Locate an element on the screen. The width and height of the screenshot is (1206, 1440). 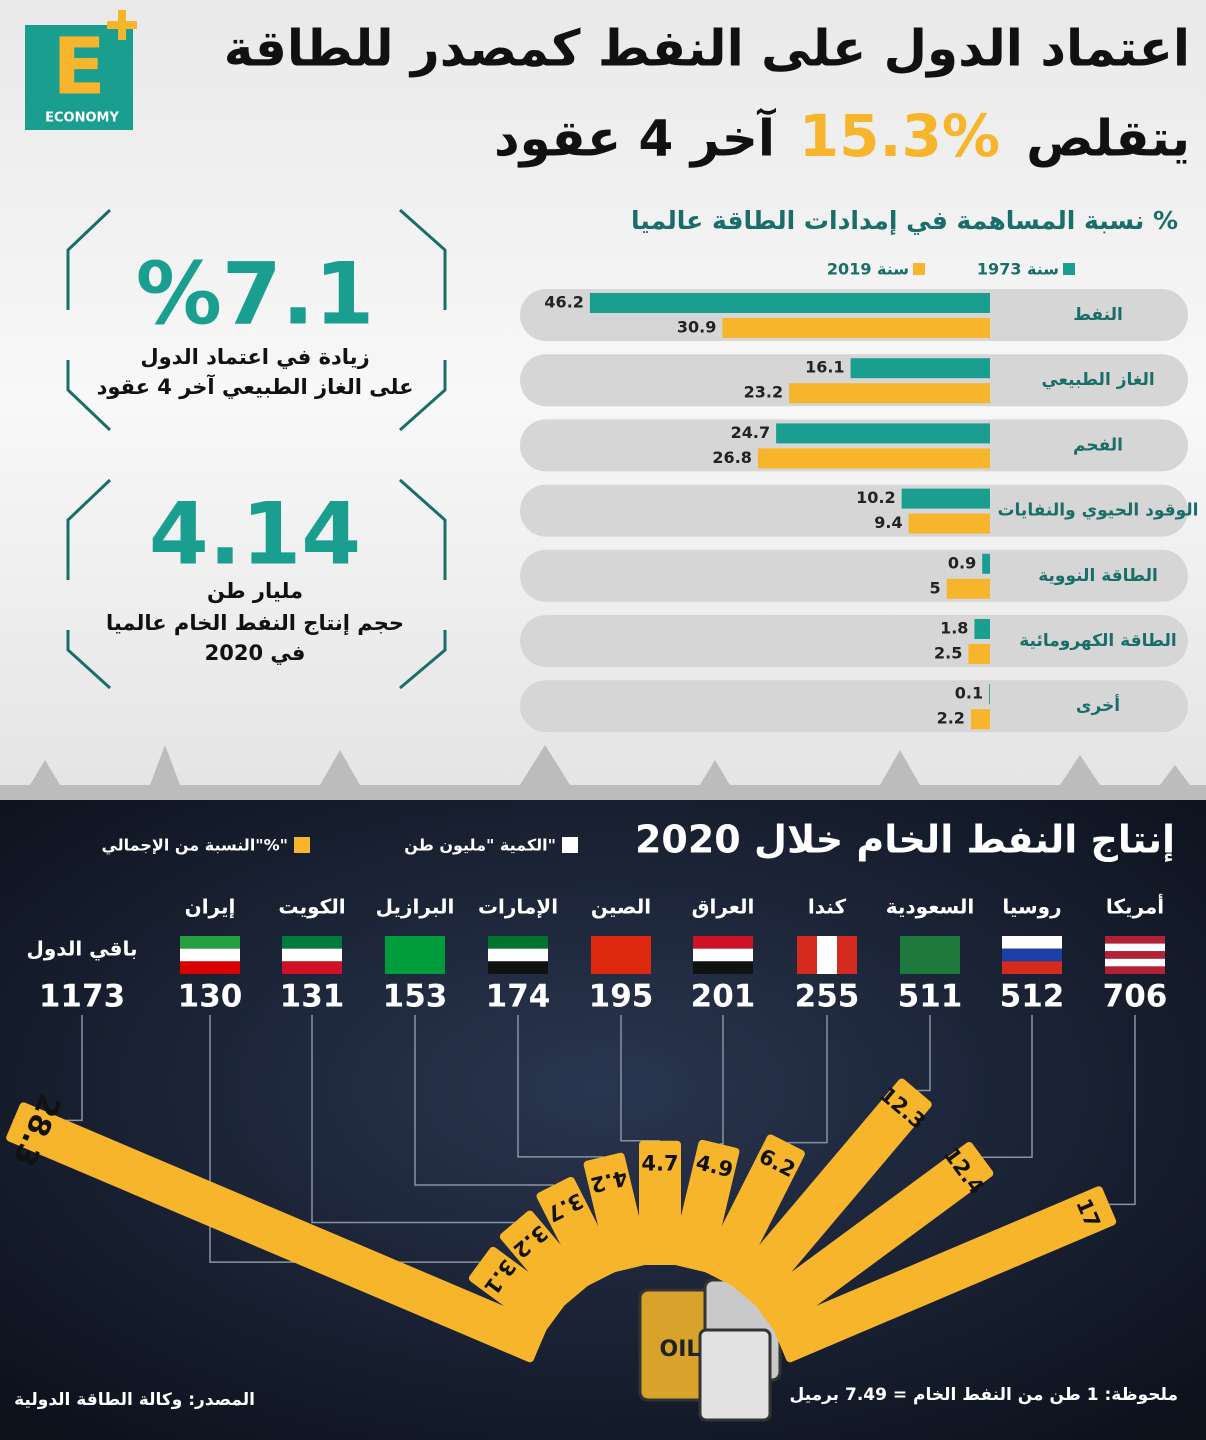
title-line1: اعتماد الدول على النفط كمصدر للطاقة is located at coordinates (707, 49).